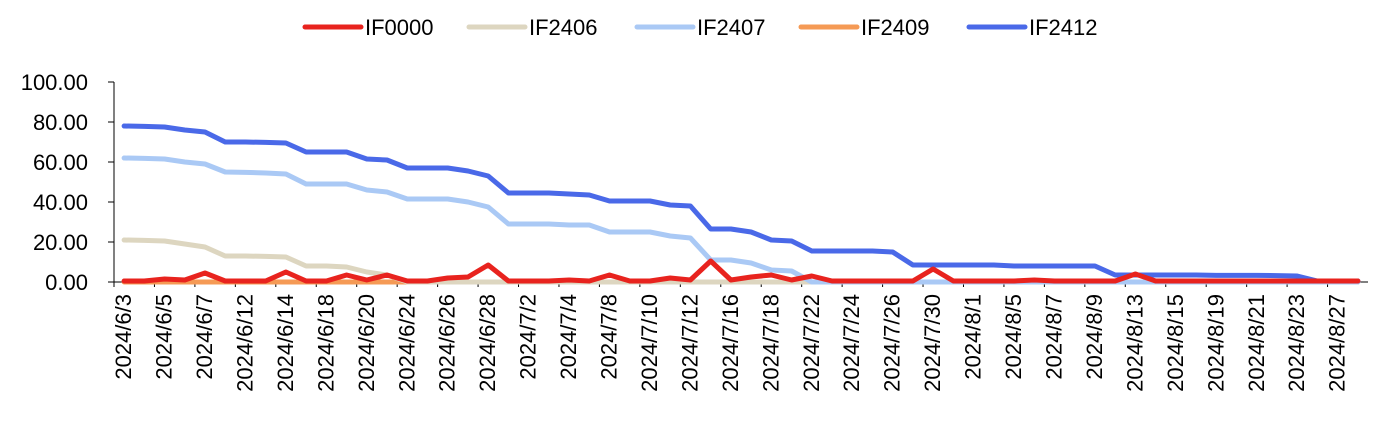 The width and height of the screenshot is (1398, 426). I want to click on legend-item-if0000: IF0000, so click(368, 27).